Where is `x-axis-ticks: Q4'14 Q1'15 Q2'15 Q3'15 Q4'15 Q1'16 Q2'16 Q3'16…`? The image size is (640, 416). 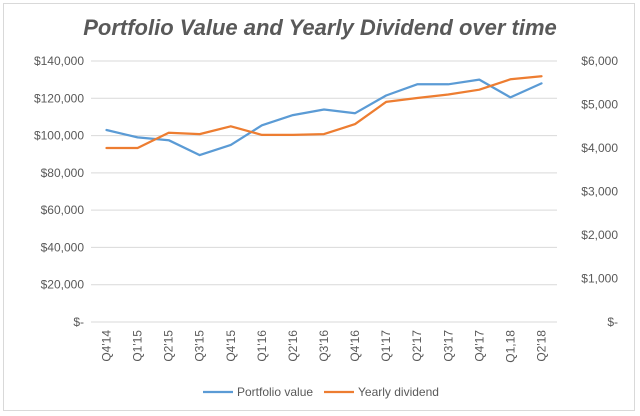 x-axis-ticks: Q4'14 Q1'15 Q2'15 Q3'15 Q4'15 Q1'16 Q2'16 Q3'16… is located at coordinates (324, 346).